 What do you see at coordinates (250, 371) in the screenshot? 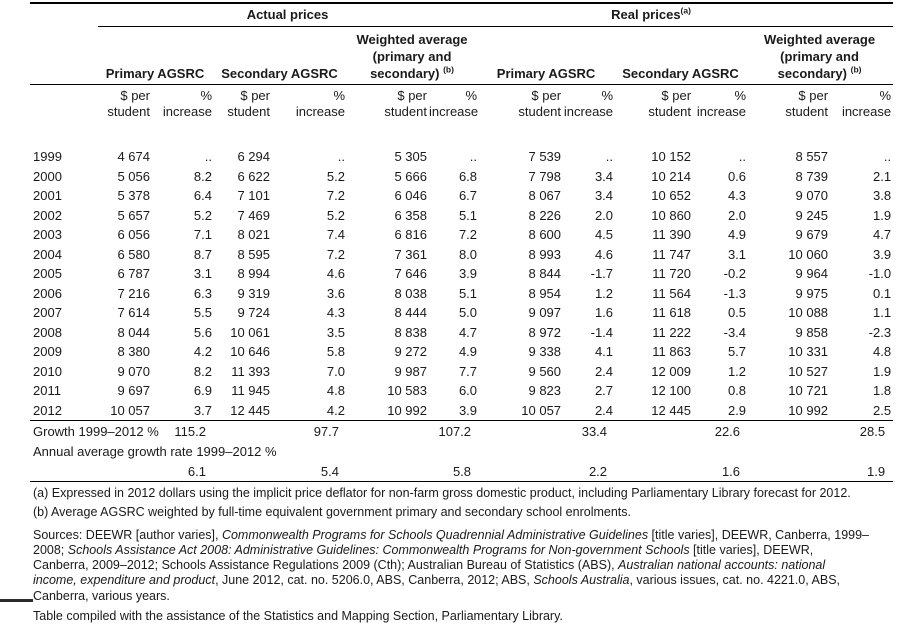
I see `value-cell: 11 393` at bounding box center [250, 371].